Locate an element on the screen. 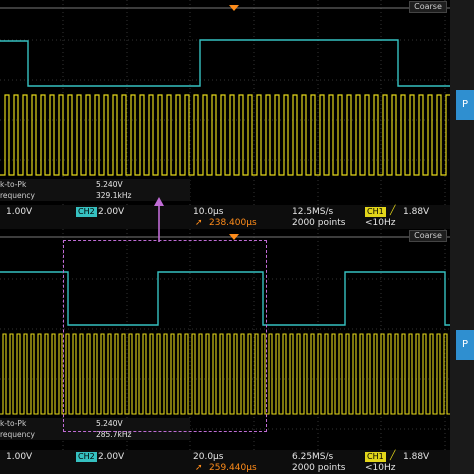 This screenshot has height=474, width=474. bottom-trig-freq: <10Hz is located at coordinates (380, 468).